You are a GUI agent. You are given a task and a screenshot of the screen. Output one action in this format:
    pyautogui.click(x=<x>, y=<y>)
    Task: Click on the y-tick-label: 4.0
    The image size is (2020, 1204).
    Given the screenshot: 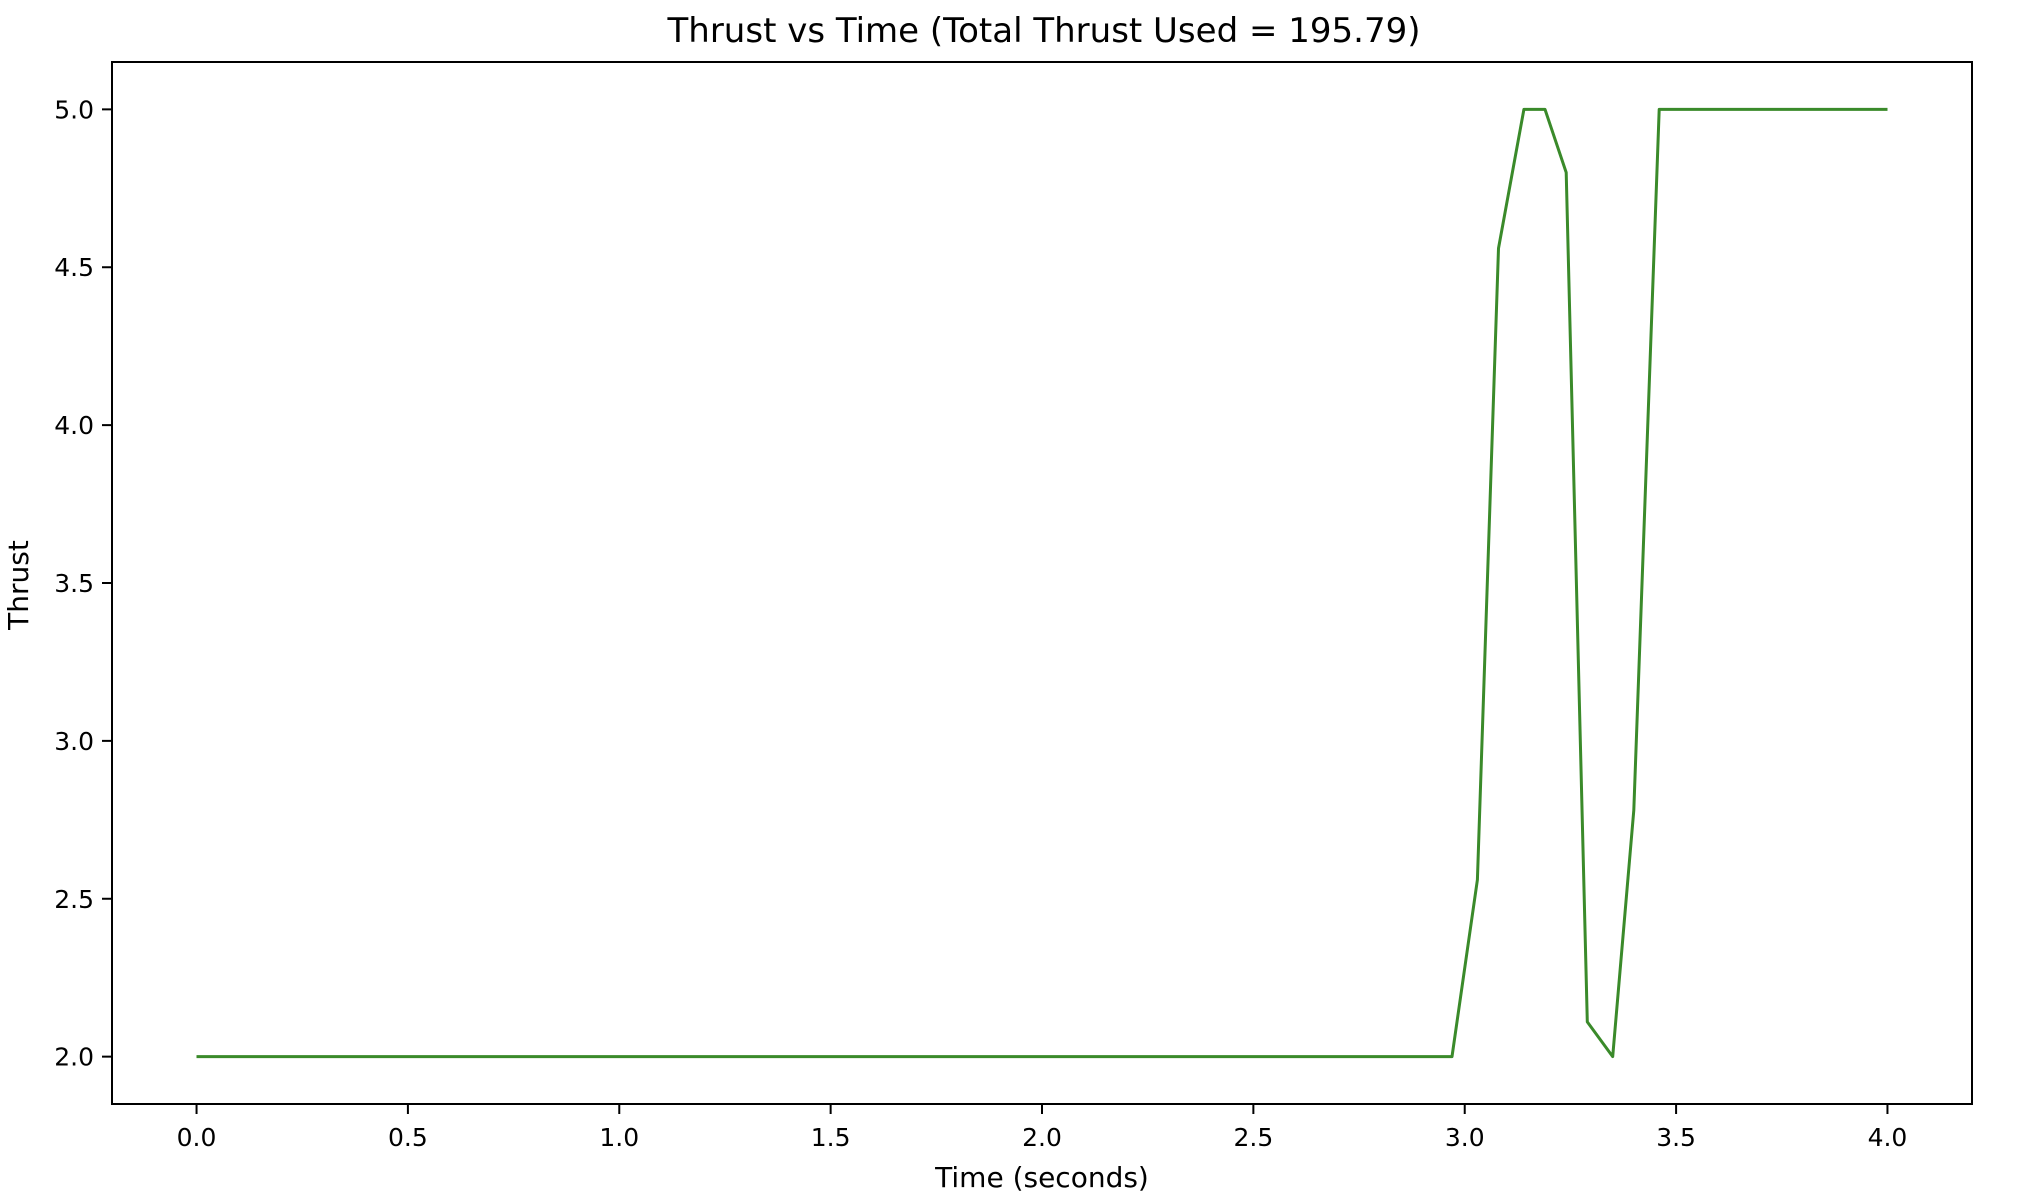 What is the action you would take?
    pyautogui.click(x=74, y=425)
    